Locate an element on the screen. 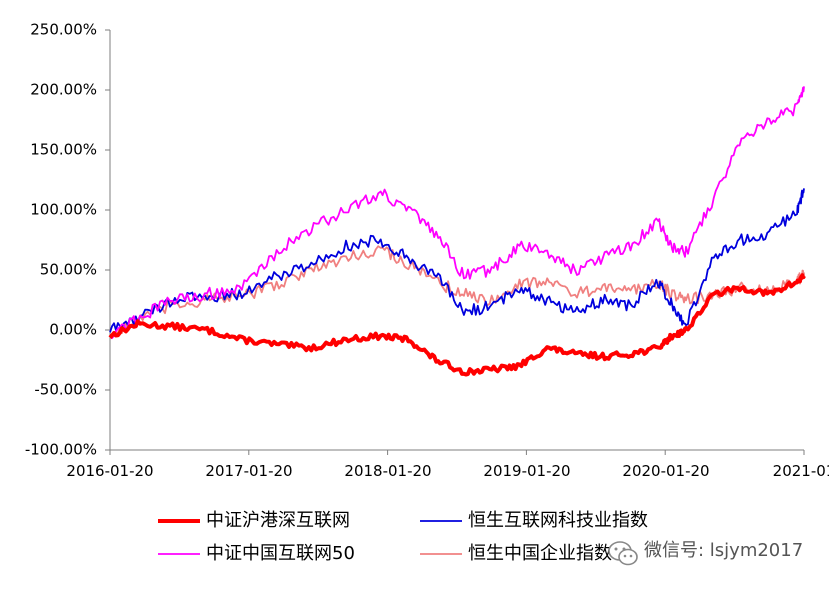 This screenshot has width=829, height=589. watermark: 微信号: lsjym2017 is located at coordinates (705, 553).